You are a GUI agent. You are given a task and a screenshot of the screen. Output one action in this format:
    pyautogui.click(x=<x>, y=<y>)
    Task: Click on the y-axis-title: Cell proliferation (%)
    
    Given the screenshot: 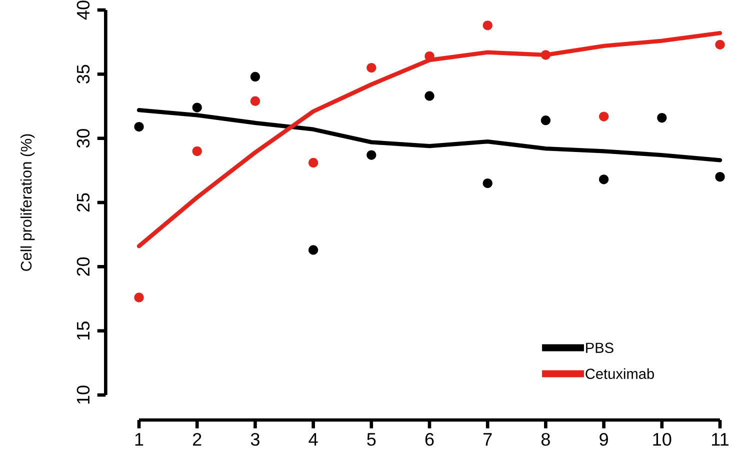 What is the action you would take?
    pyautogui.click(x=27, y=202)
    